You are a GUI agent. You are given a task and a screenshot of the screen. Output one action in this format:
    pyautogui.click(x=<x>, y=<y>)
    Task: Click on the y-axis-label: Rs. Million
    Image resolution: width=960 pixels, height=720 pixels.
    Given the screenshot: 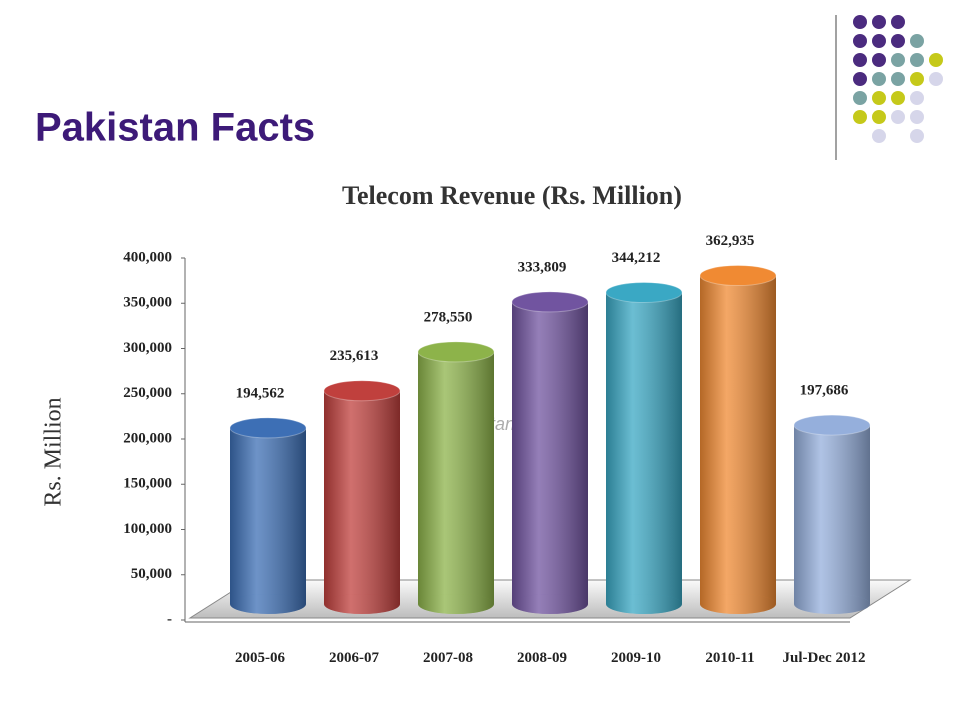 What is the action you would take?
    pyautogui.click(x=54, y=451)
    